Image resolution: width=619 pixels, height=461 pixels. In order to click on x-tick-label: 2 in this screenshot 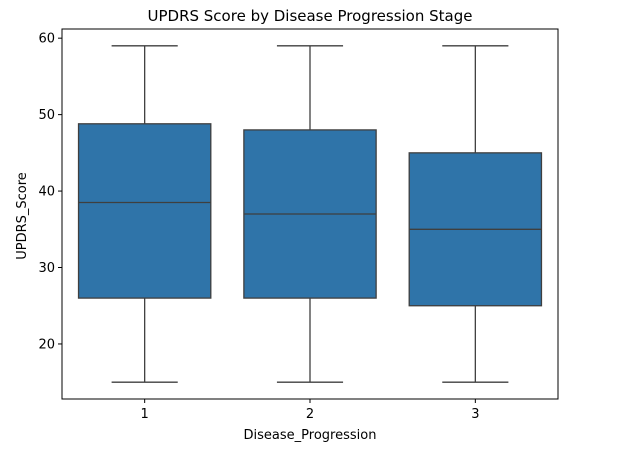, I will do `click(310, 414)`.